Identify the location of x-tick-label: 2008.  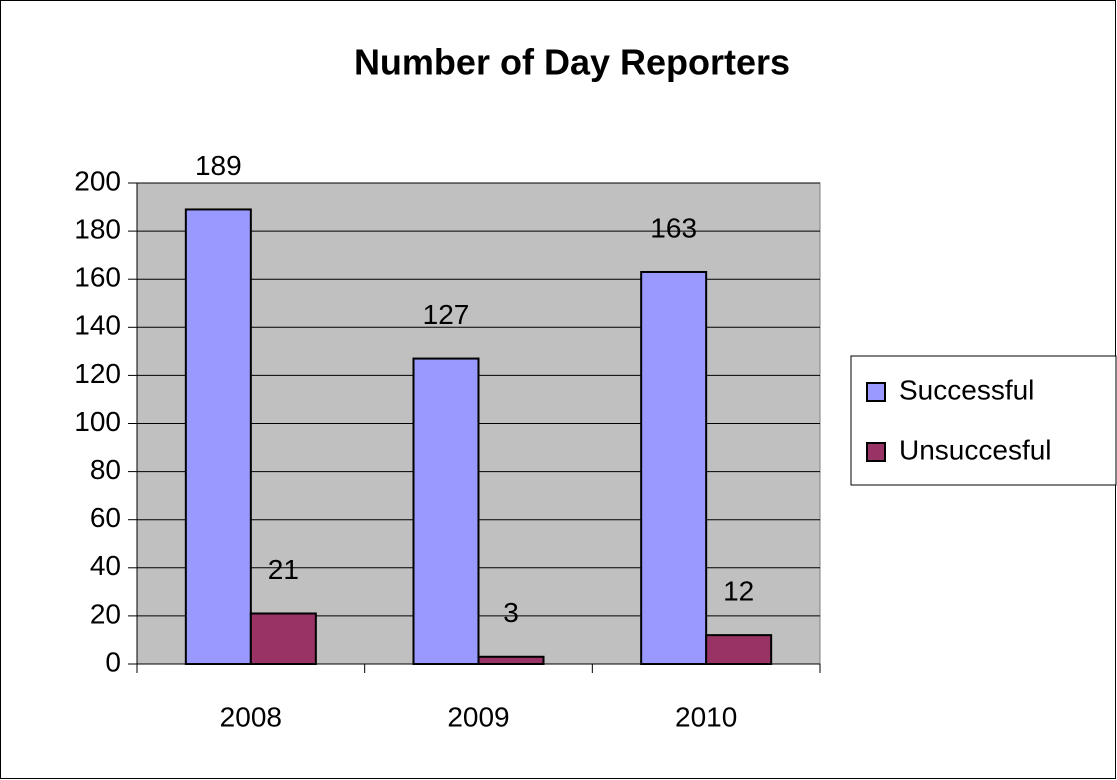
(251, 716).